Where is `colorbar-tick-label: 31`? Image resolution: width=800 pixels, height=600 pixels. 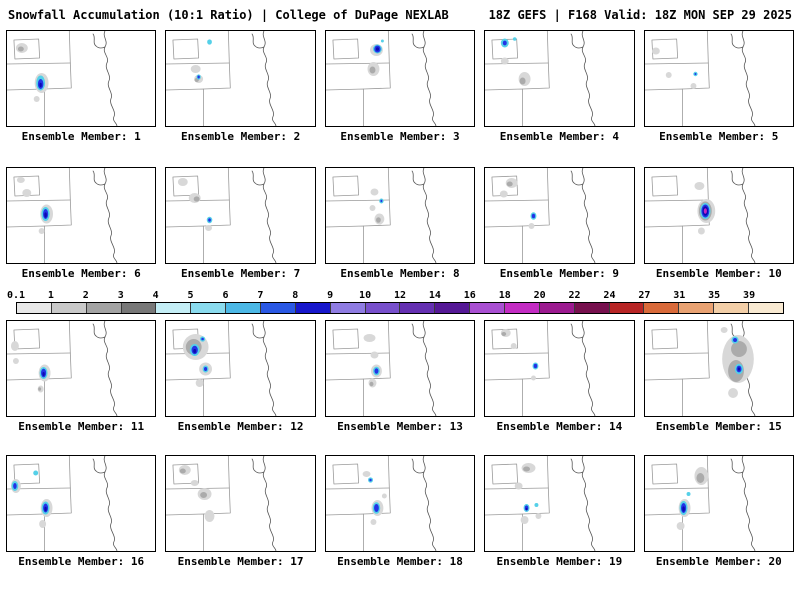 colorbar-tick-label: 31 is located at coordinates (679, 295).